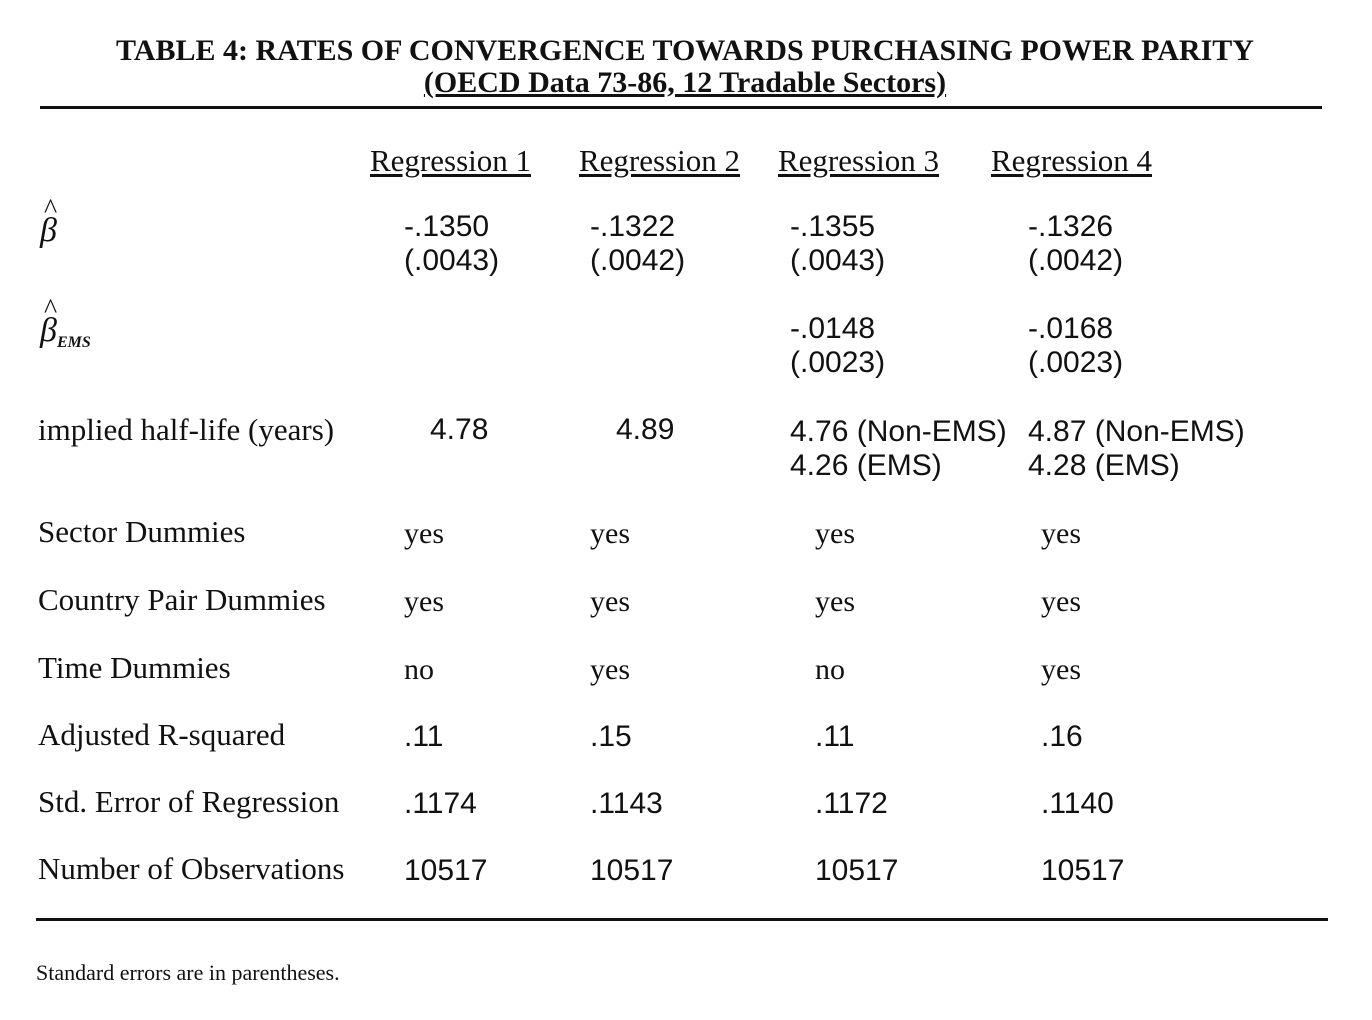  I want to click on beta-r4-se: (.0042), so click(1076, 260).